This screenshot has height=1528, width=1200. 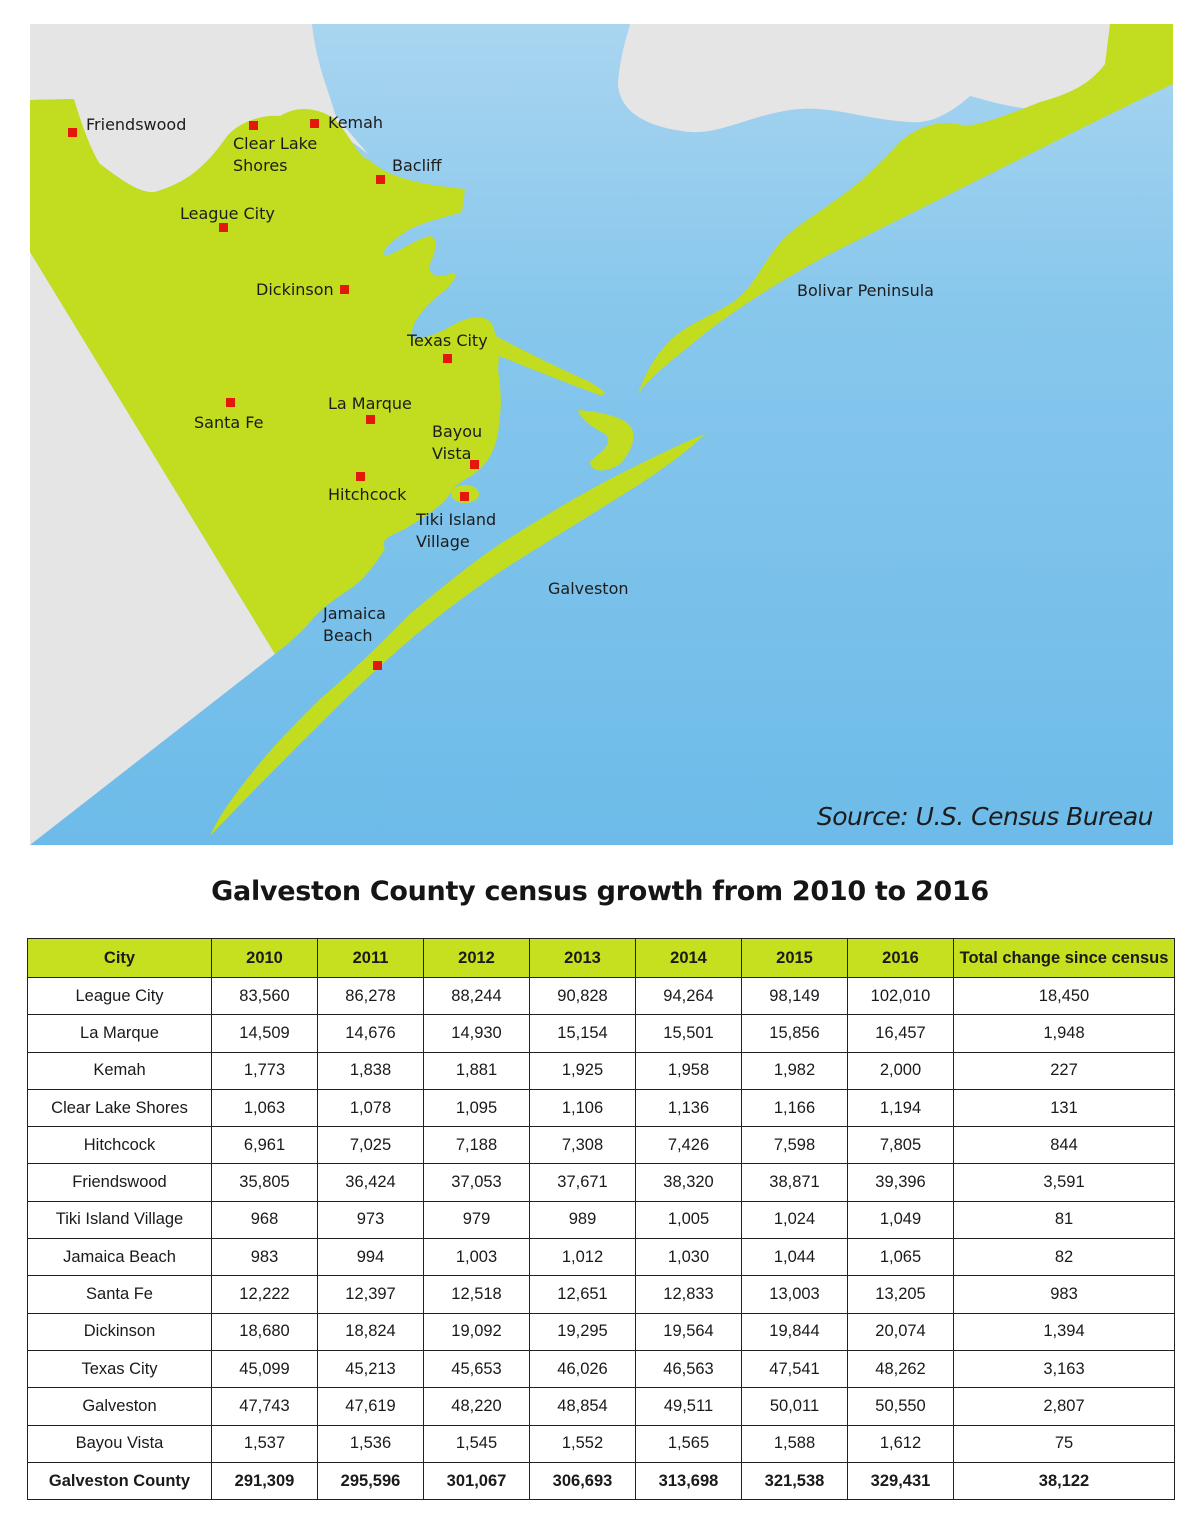 I want to click on place-label-bacliff: Bacliff, so click(x=417, y=165).